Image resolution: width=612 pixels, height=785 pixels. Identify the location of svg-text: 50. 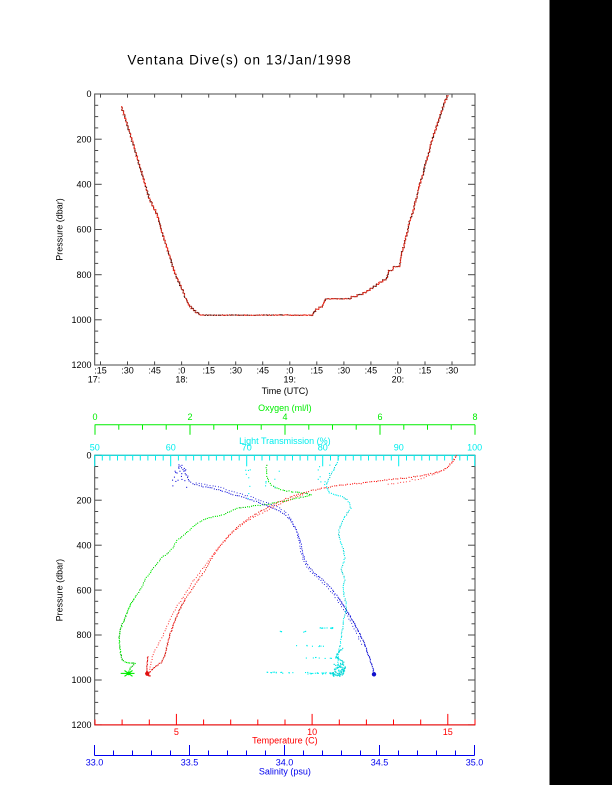
(95, 448).